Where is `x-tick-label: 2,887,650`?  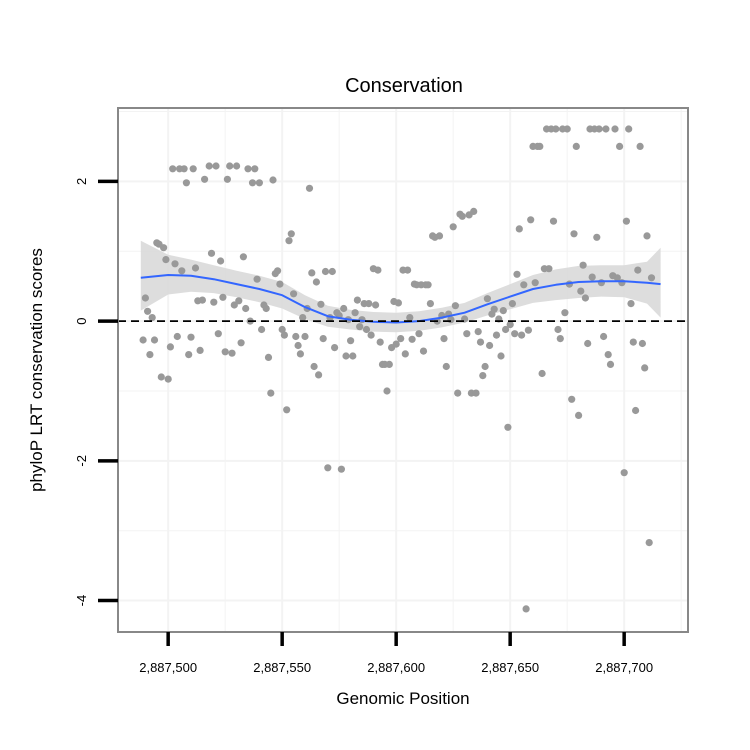 x-tick-label: 2,887,650 is located at coordinates (510, 667).